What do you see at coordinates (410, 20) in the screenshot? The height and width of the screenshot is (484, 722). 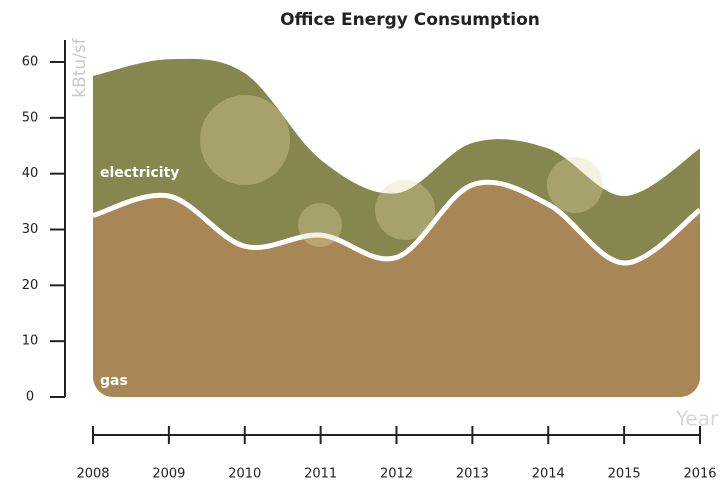 I see `chart-title: Office Energy Consumption` at bounding box center [410, 20].